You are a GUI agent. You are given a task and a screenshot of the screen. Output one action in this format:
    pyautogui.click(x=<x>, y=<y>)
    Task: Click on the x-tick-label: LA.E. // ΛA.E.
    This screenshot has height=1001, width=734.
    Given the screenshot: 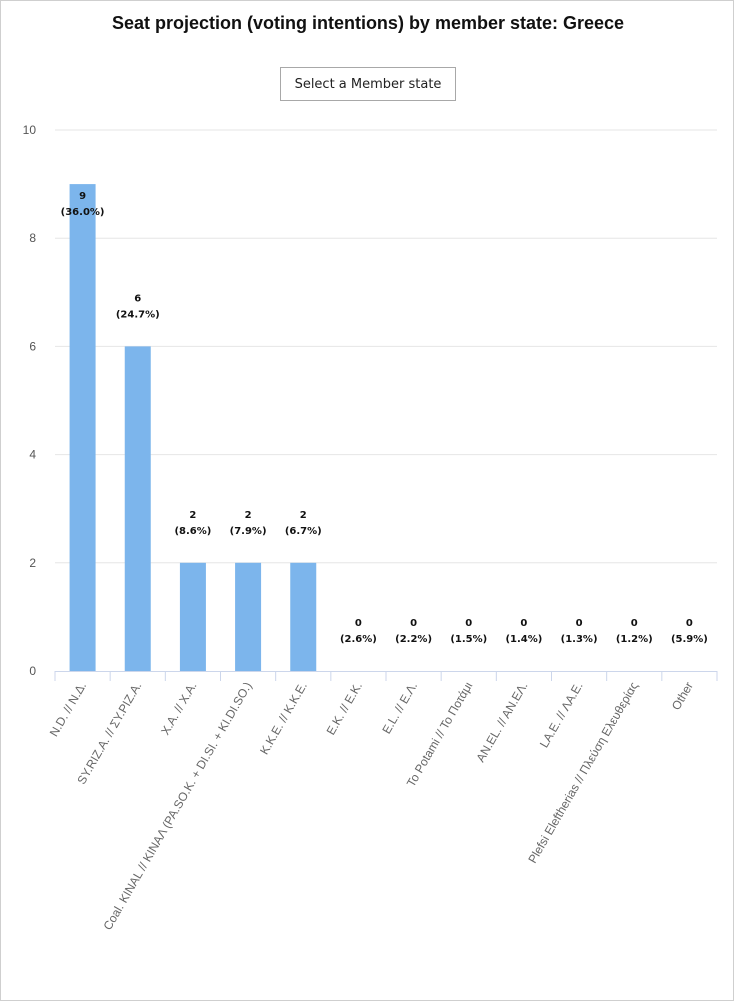 What is the action you would take?
    pyautogui.click(x=561, y=715)
    